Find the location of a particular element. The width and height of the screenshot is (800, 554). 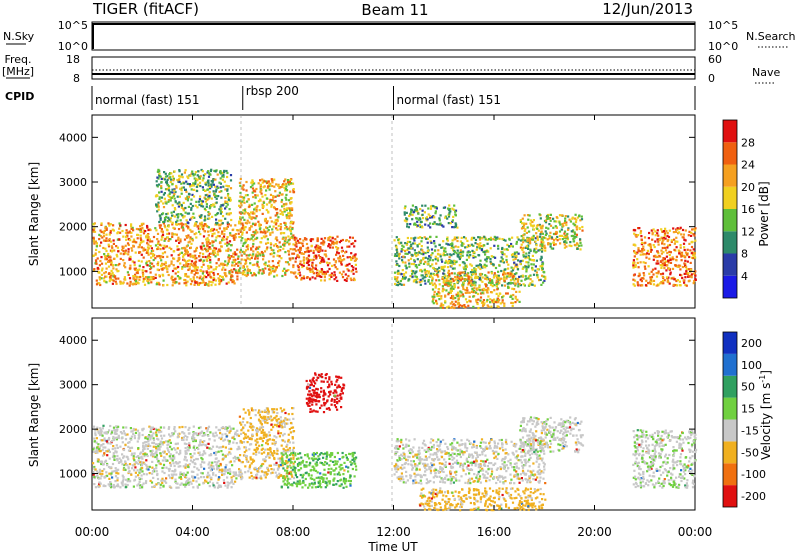

freq-label-2: [MHz] is located at coordinates (18, 71).